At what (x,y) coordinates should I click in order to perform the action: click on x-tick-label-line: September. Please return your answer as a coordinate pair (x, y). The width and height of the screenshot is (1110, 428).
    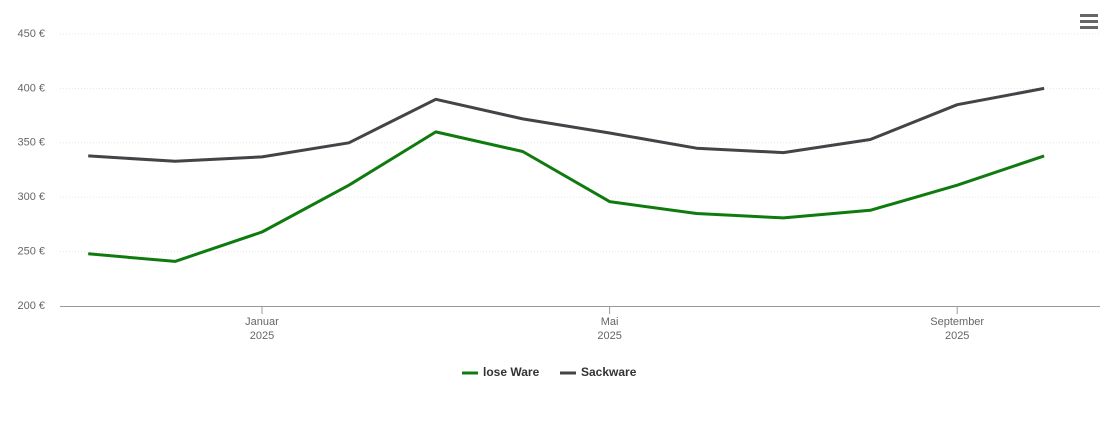
    Looking at the image, I should click on (957, 322).